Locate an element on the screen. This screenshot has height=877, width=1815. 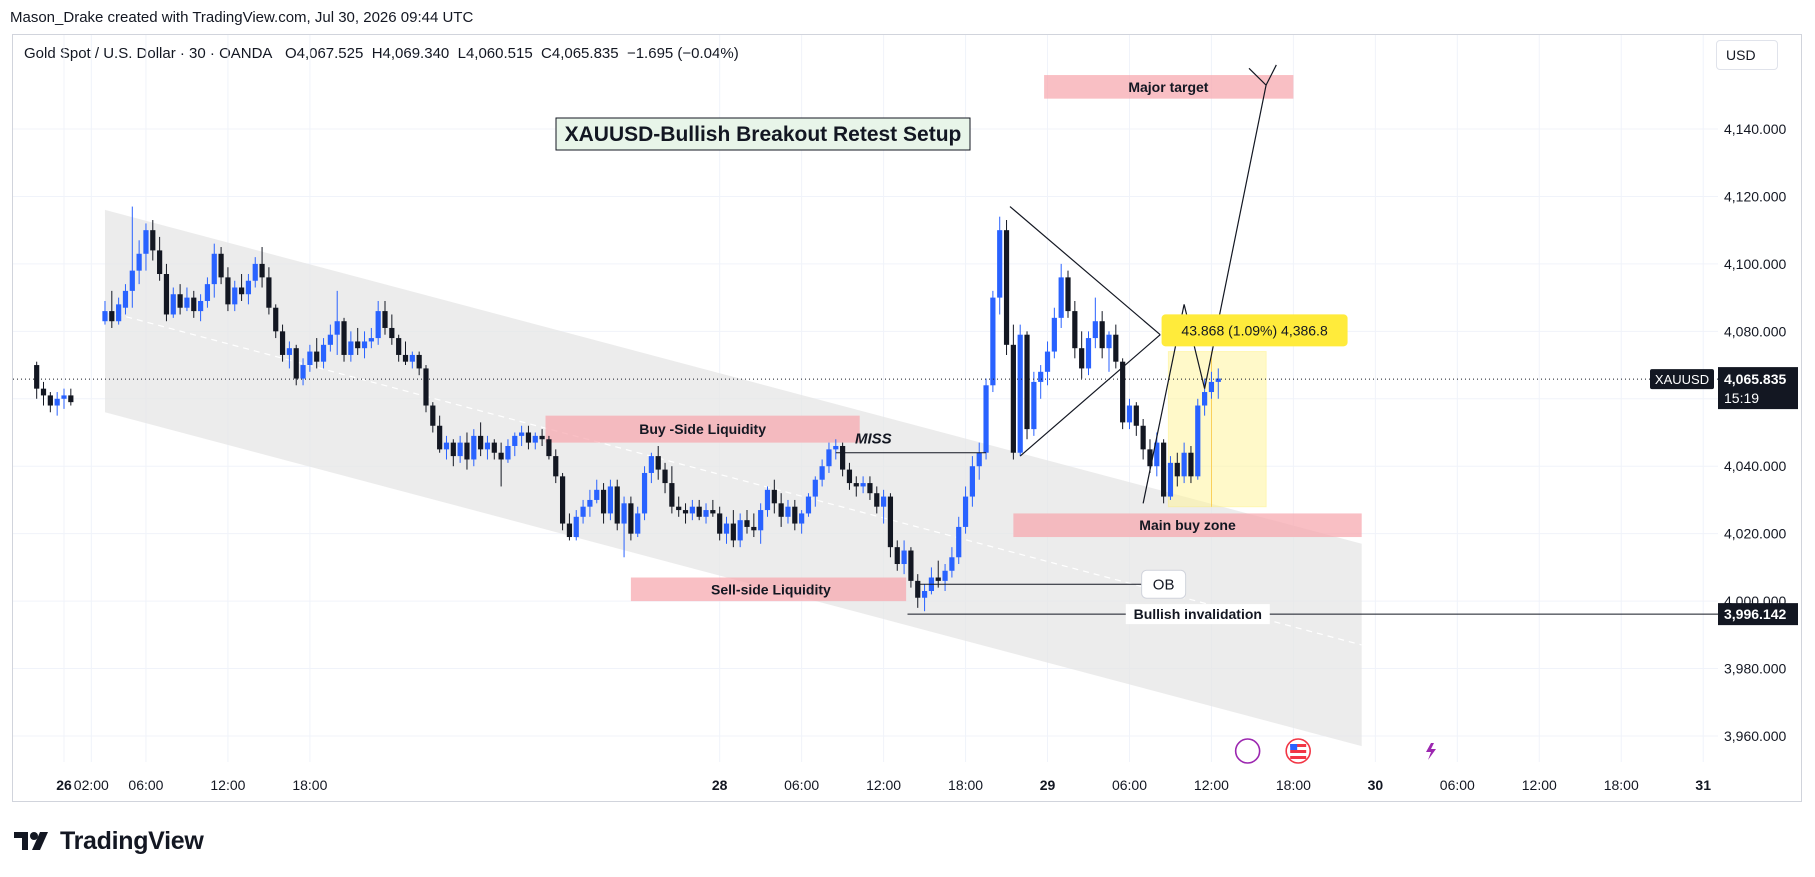
buy-side-liquidity-zone is located at coordinates (702, 429).